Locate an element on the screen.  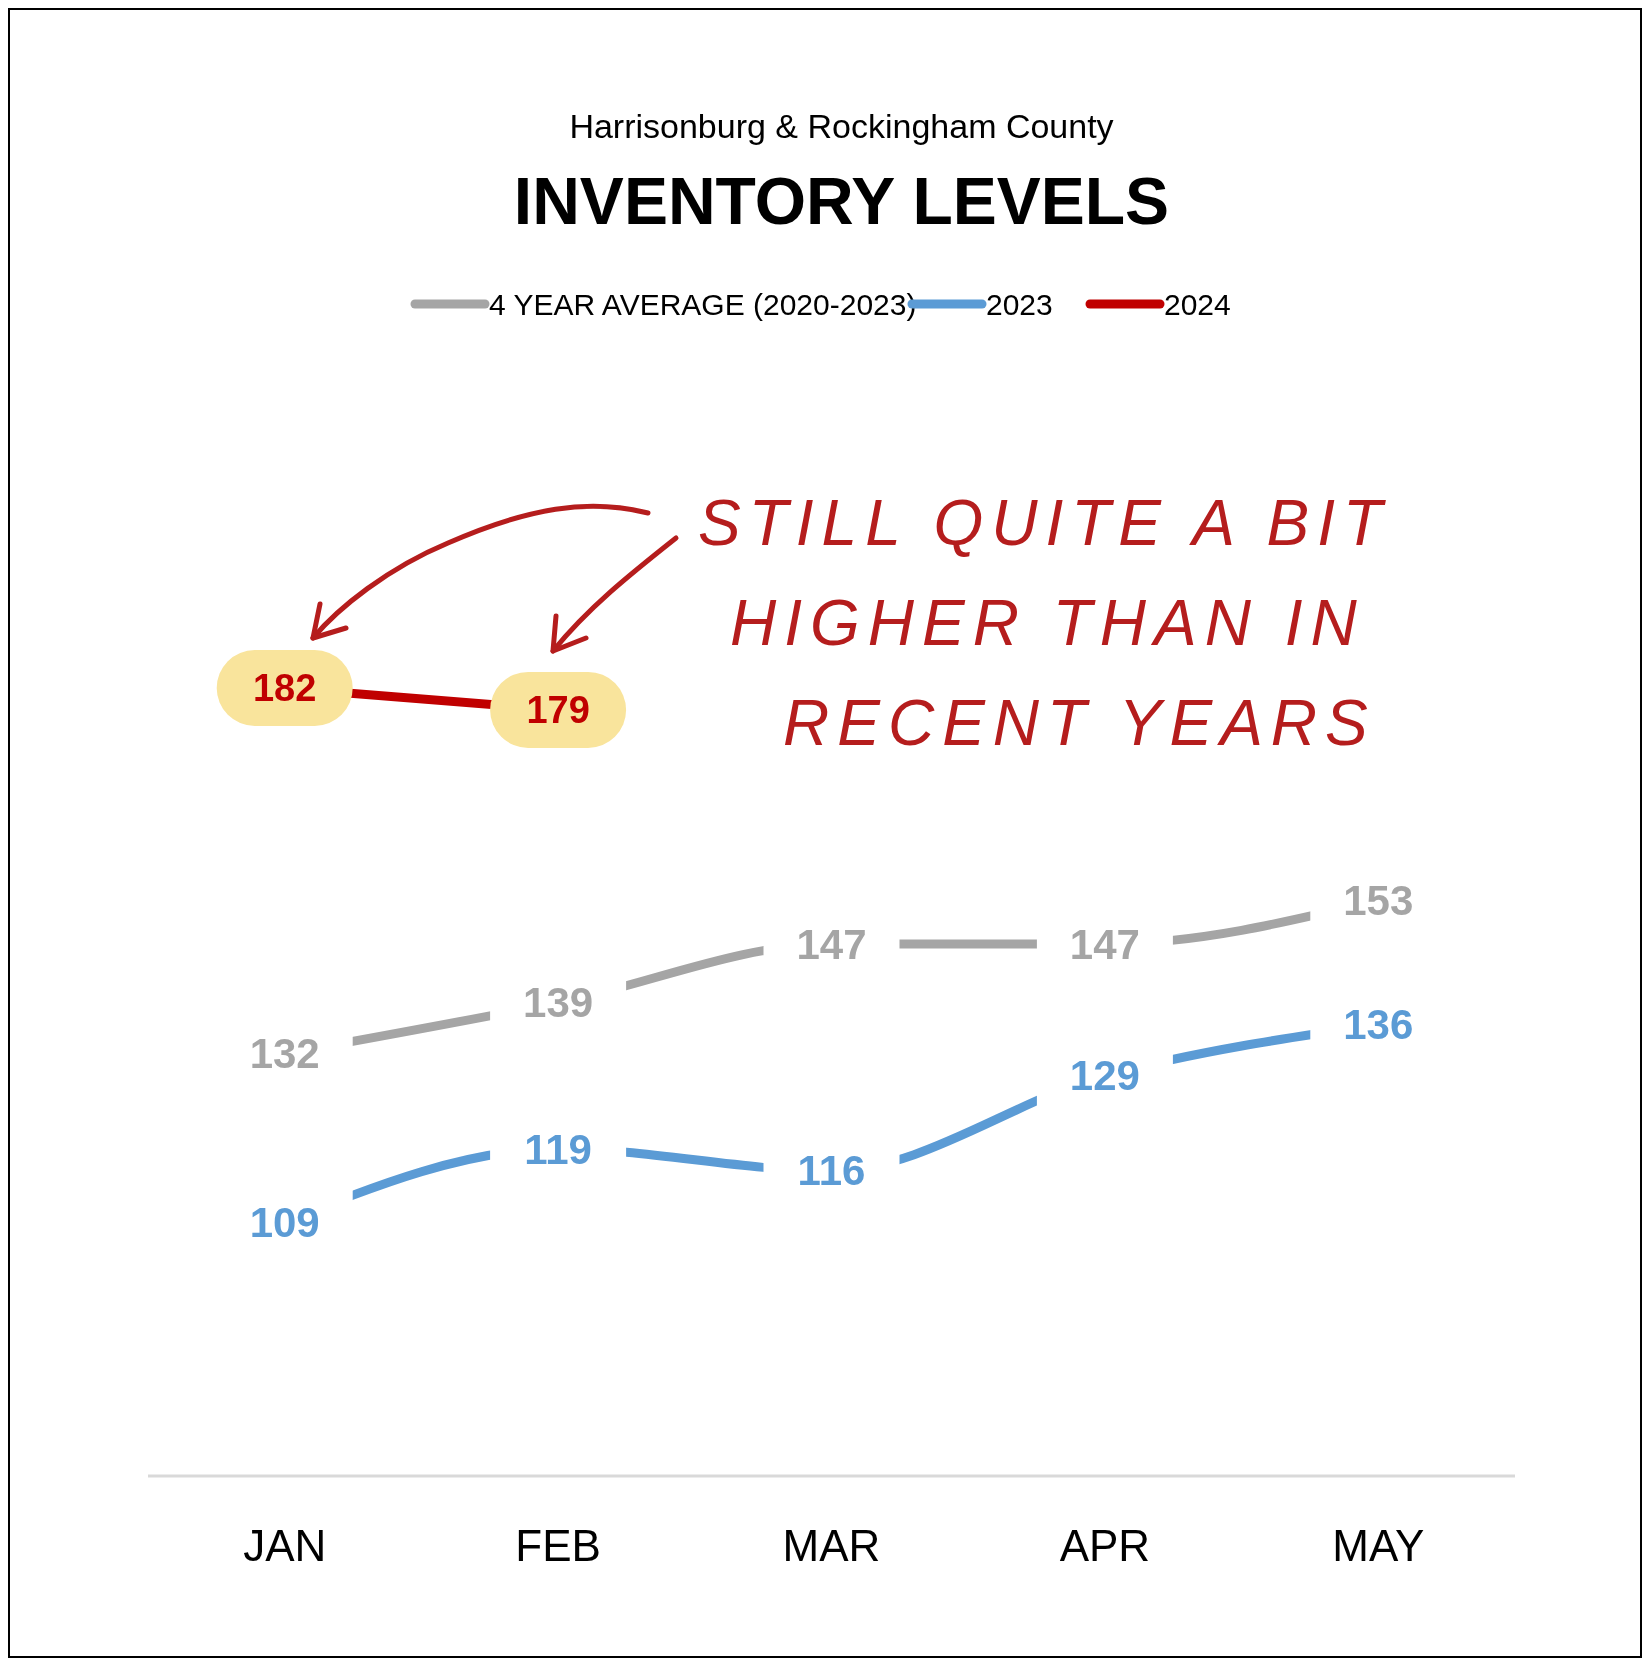
data-label: 109 is located at coordinates (284, 1222).